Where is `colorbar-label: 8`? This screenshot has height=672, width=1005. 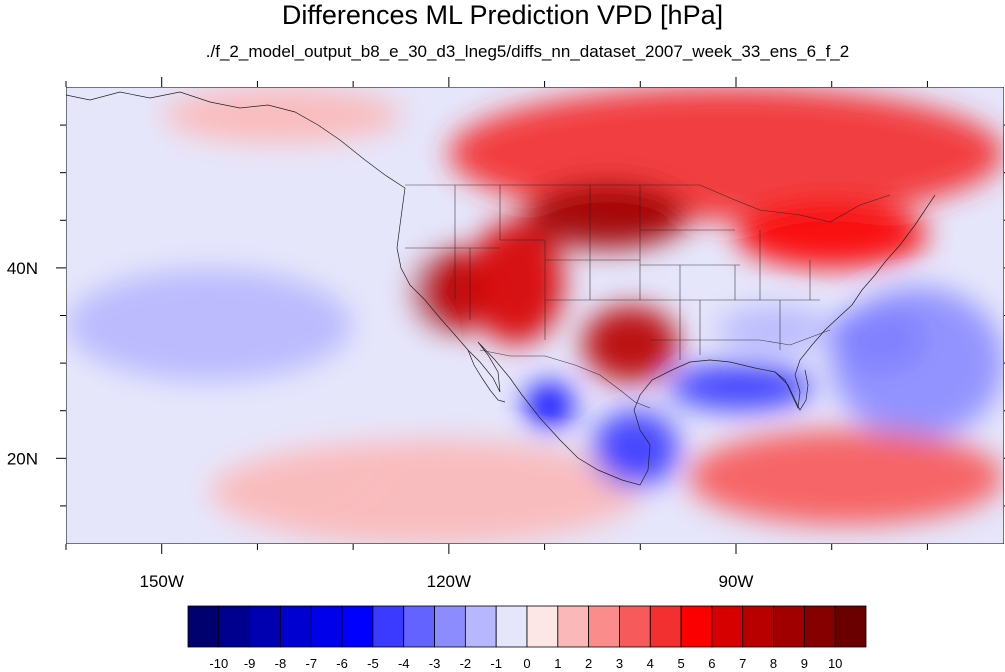 colorbar-label: 8 is located at coordinates (773, 663).